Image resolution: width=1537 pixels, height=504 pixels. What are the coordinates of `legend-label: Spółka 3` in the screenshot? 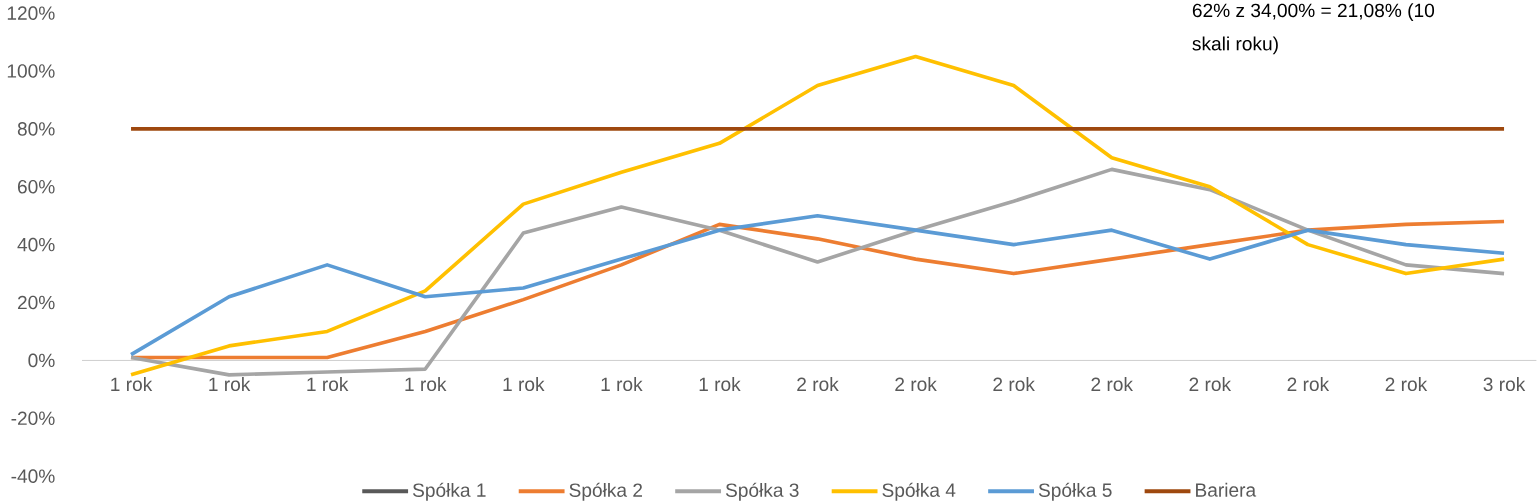 It's located at (762, 491).